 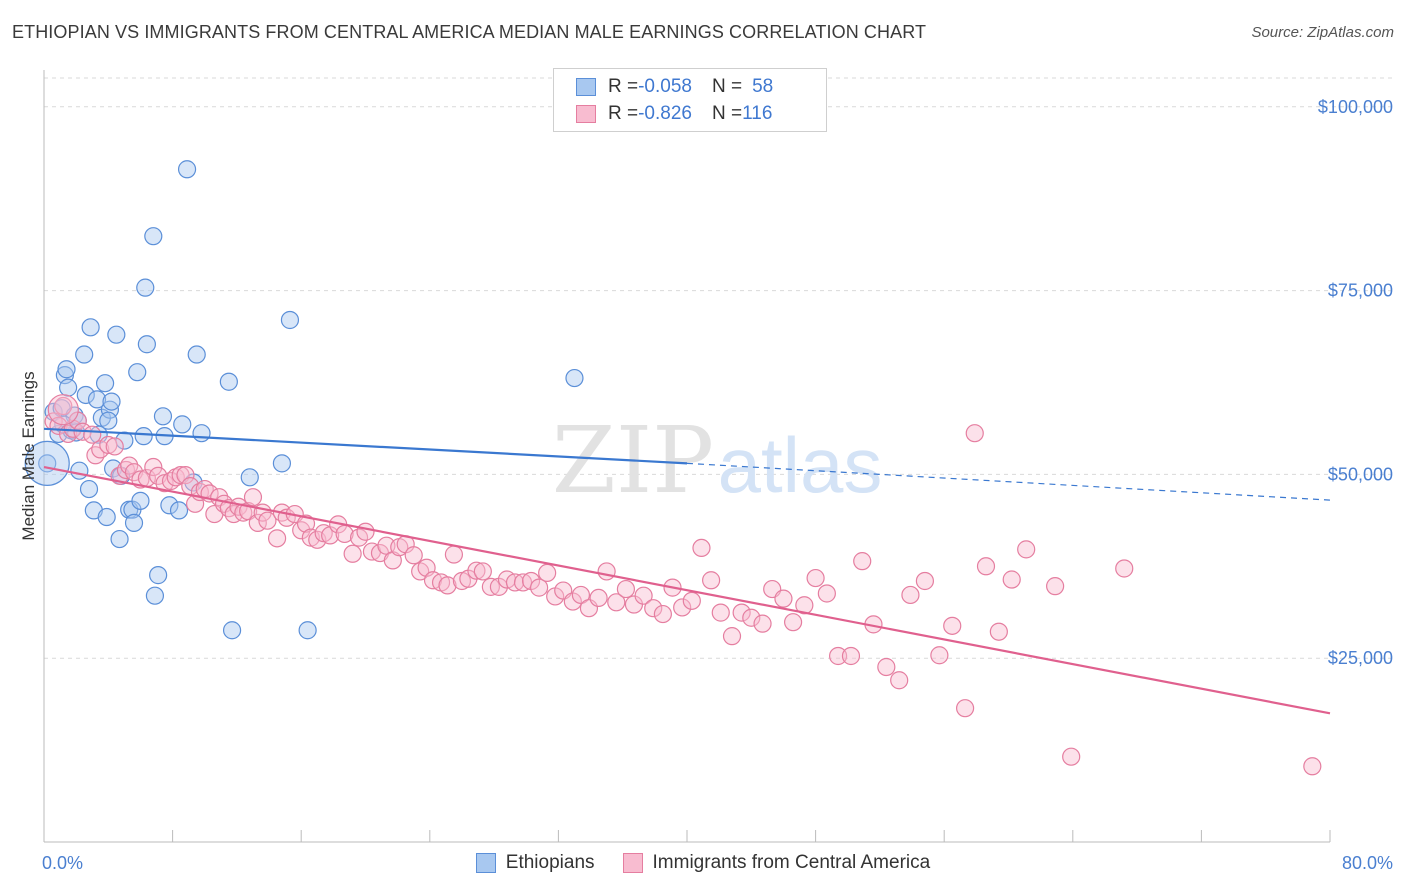 I want to click on watermark: ZIP atlas, so click(x=717, y=460).